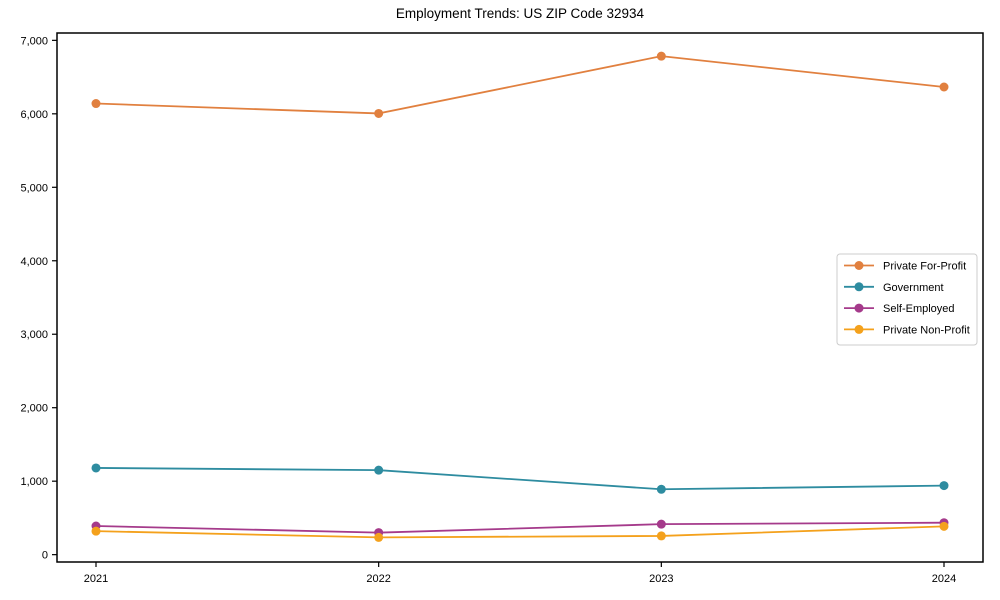  What do you see at coordinates (926, 330) in the screenshot?
I see `legend-label: Private Non-Profit` at bounding box center [926, 330].